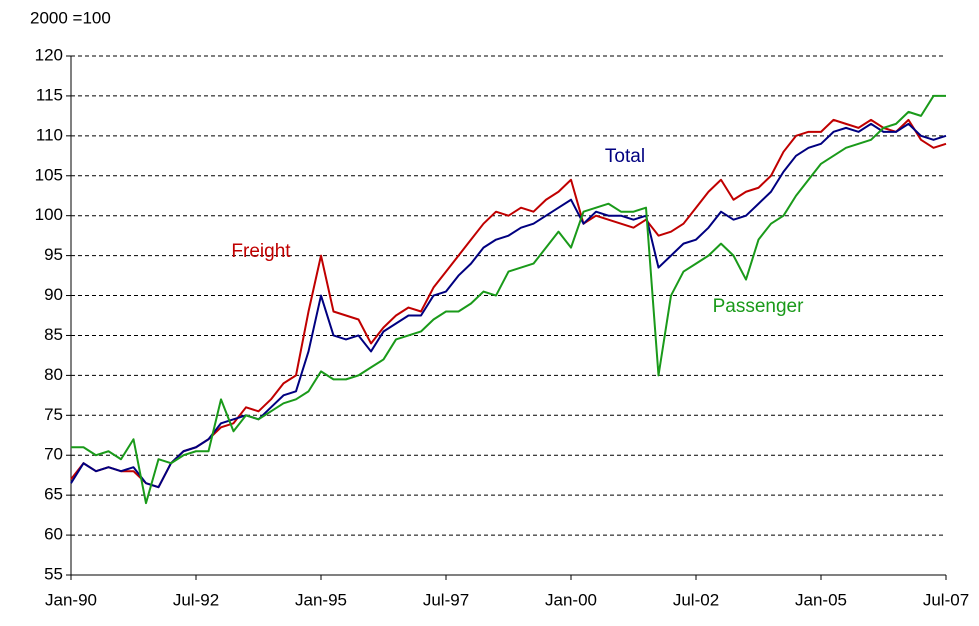 The width and height of the screenshot is (979, 626). I want to click on x-tick-label: Jan-95, so click(321, 599).